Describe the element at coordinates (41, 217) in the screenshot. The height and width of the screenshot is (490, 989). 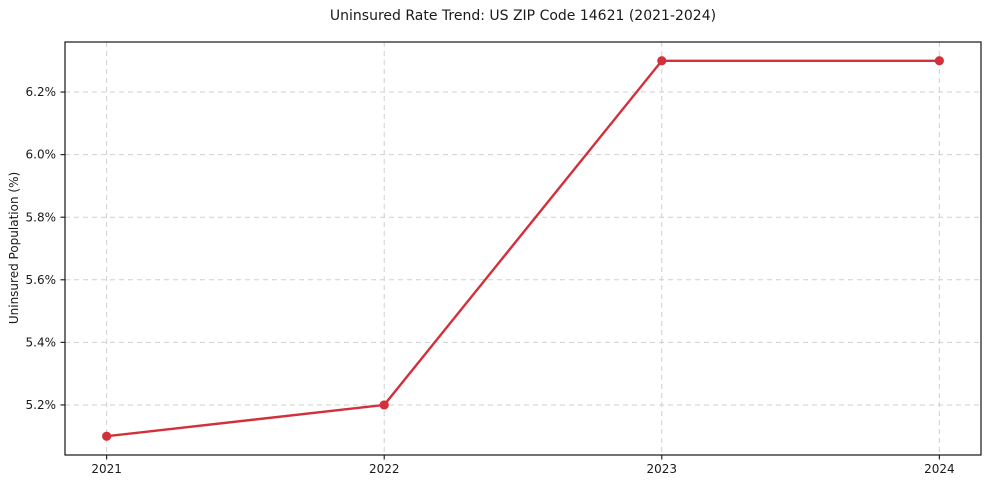
I see `y-tick-label: 5.8%` at that location.